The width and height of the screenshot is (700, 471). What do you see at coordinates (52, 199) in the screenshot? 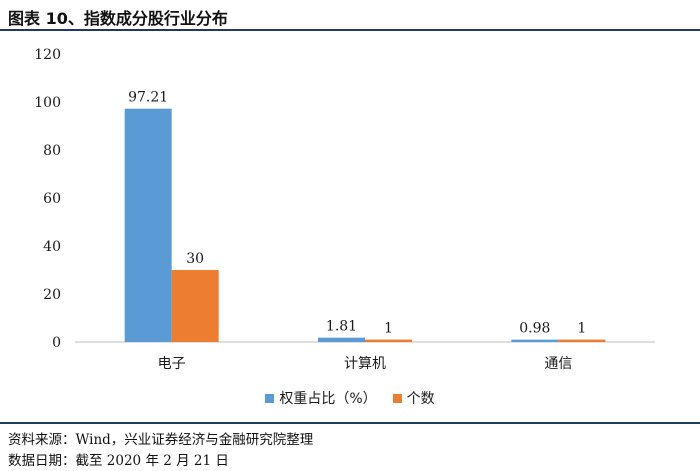
I see `y-tick-label: 60` at bounding box center [52, 199].